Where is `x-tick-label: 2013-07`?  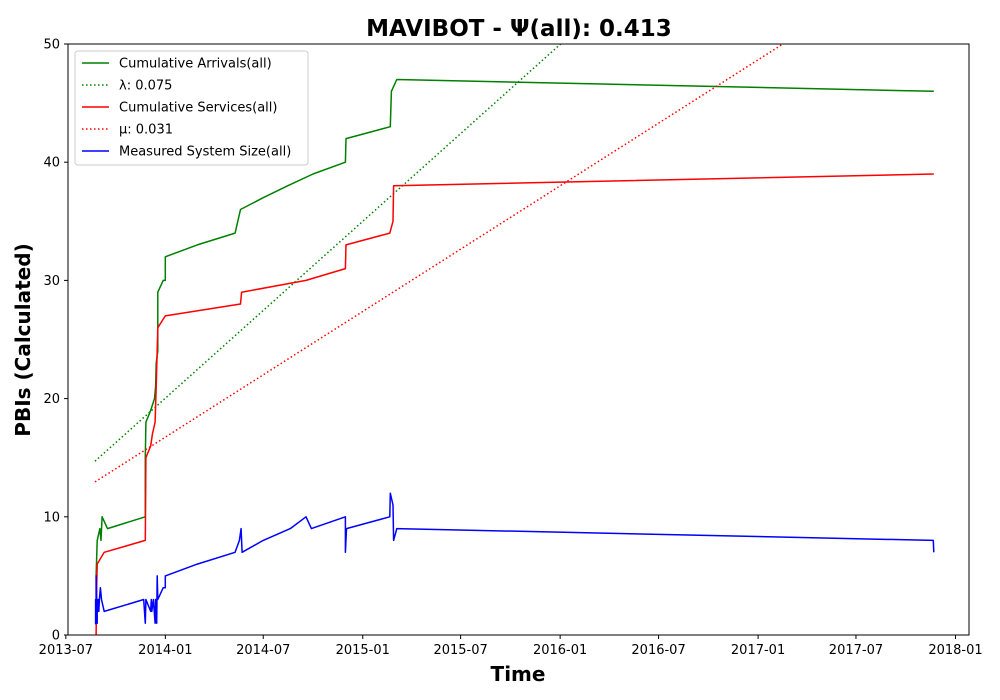 x-tick-label: 2013-07 is located at coordinates (66, 650).